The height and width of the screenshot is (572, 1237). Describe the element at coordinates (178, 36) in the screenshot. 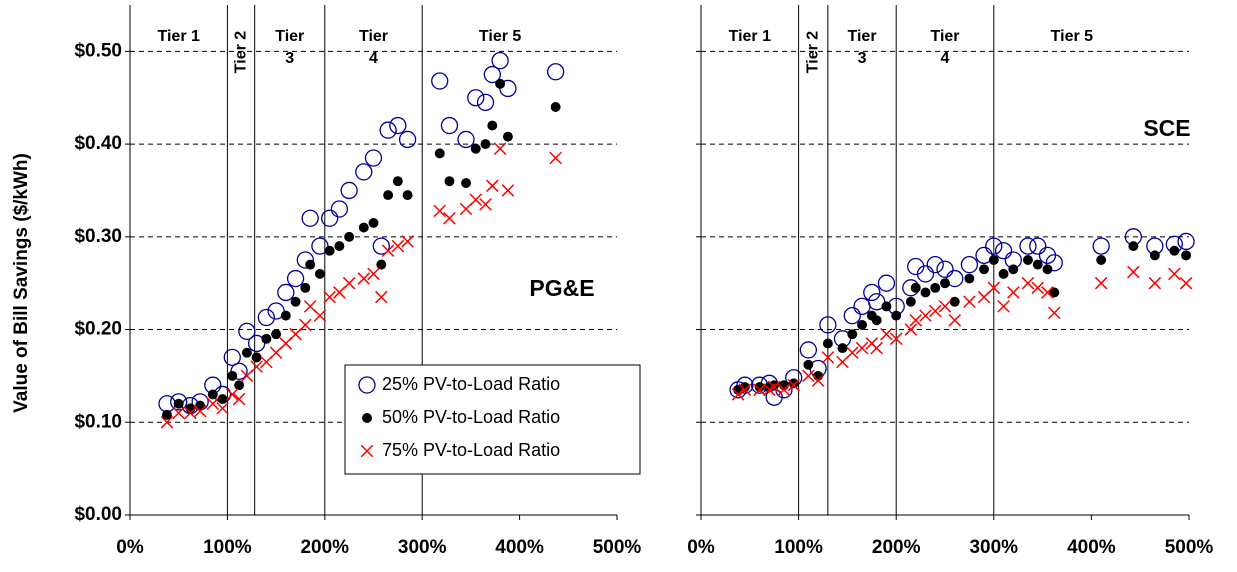

I see `tier-label: Tier 1` at that location.